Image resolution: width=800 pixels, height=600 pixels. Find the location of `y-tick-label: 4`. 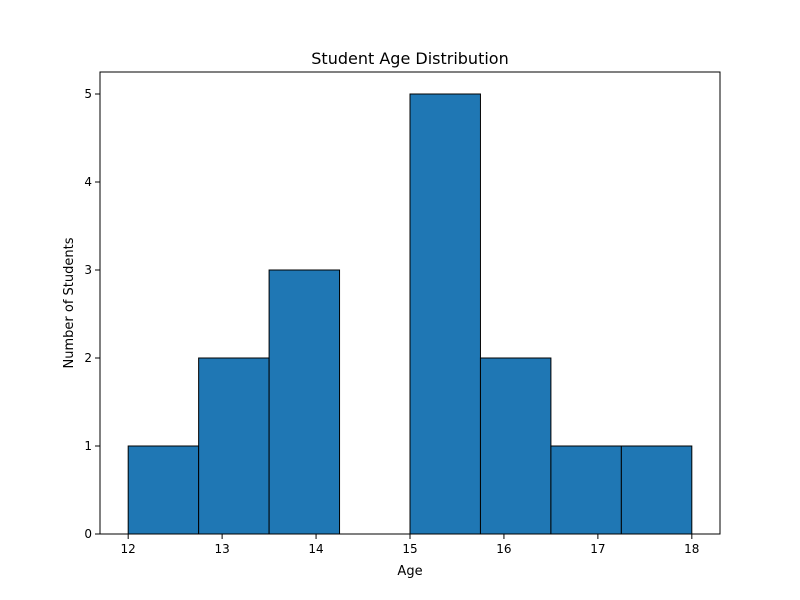

y-tick-label: 4 is located at coordinates (88, 182).